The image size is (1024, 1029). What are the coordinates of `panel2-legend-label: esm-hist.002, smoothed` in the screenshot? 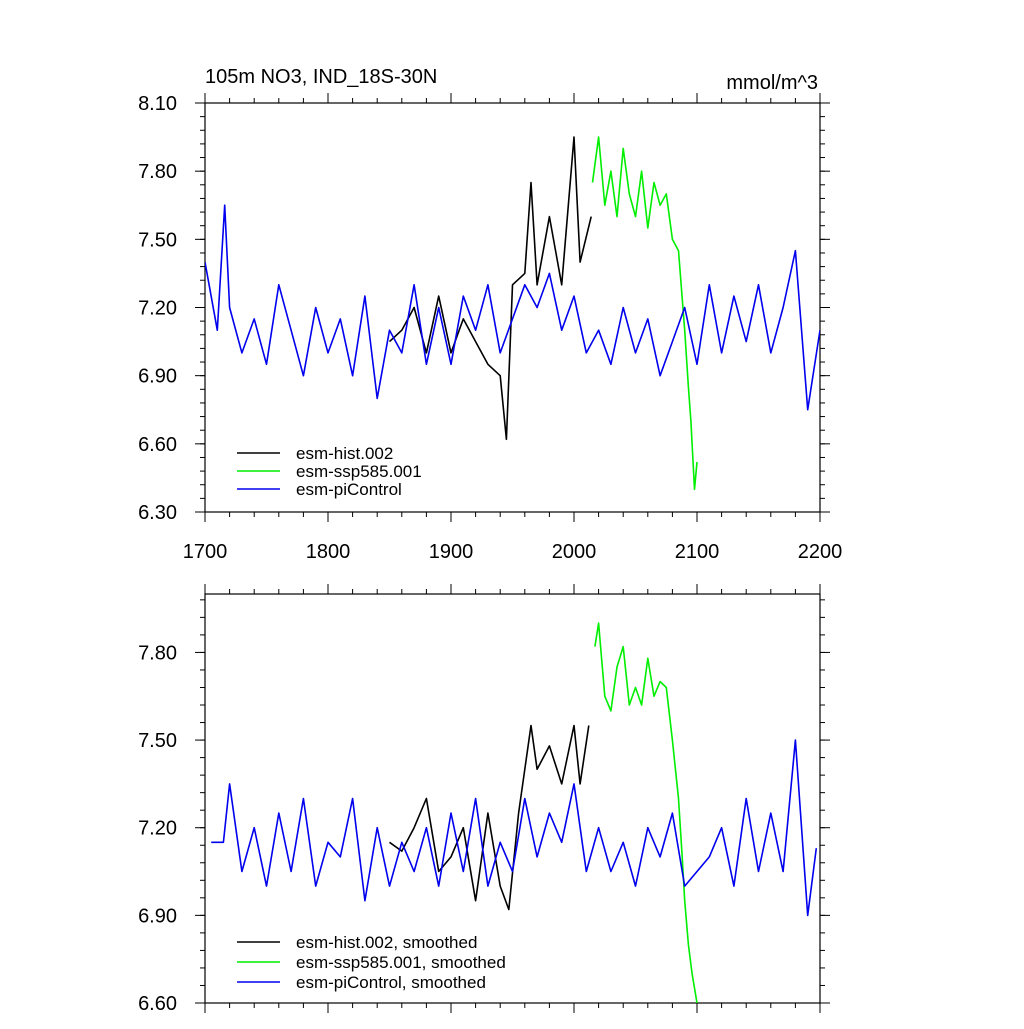 It's located at (386, 942).